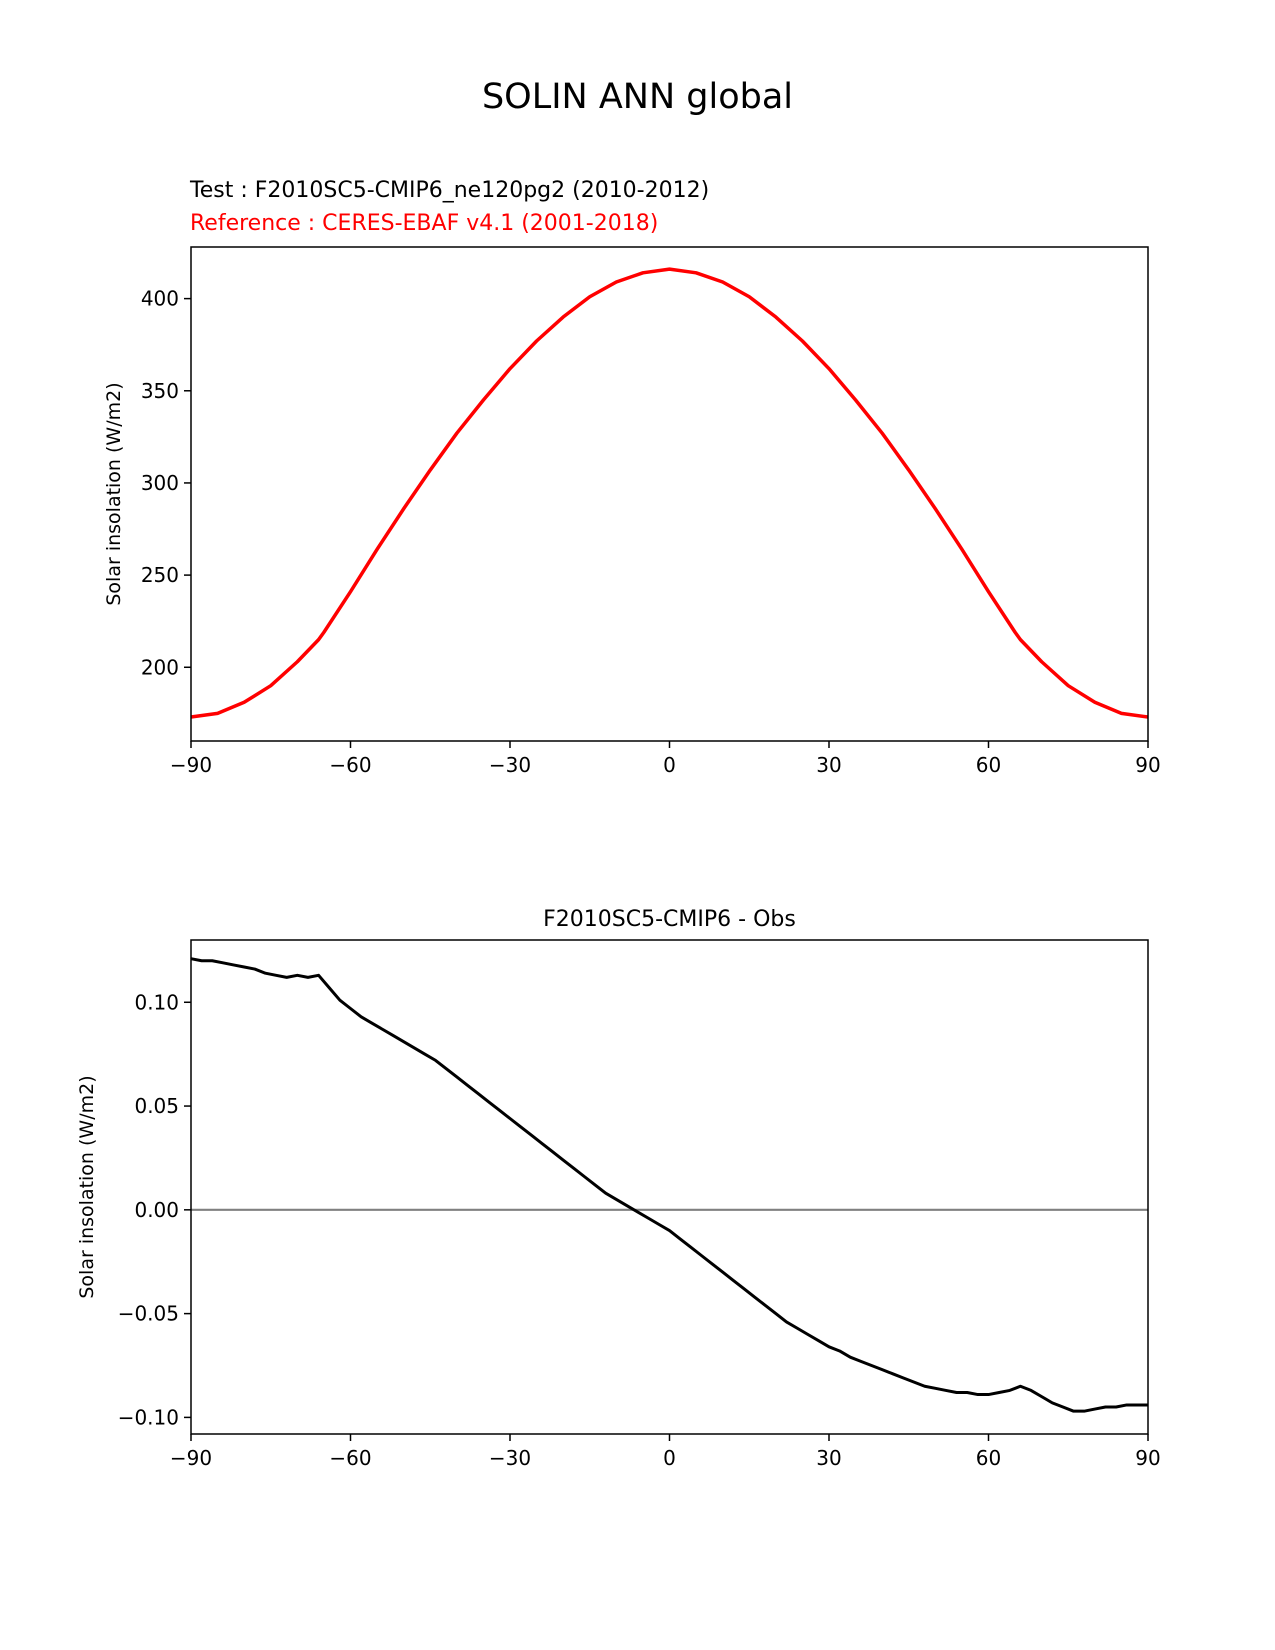 This screenshot has width=1275, height=1650. Describe the element at coordinates (160, 575) in the screenshot. I see `y-tick-label: 250` at that location.